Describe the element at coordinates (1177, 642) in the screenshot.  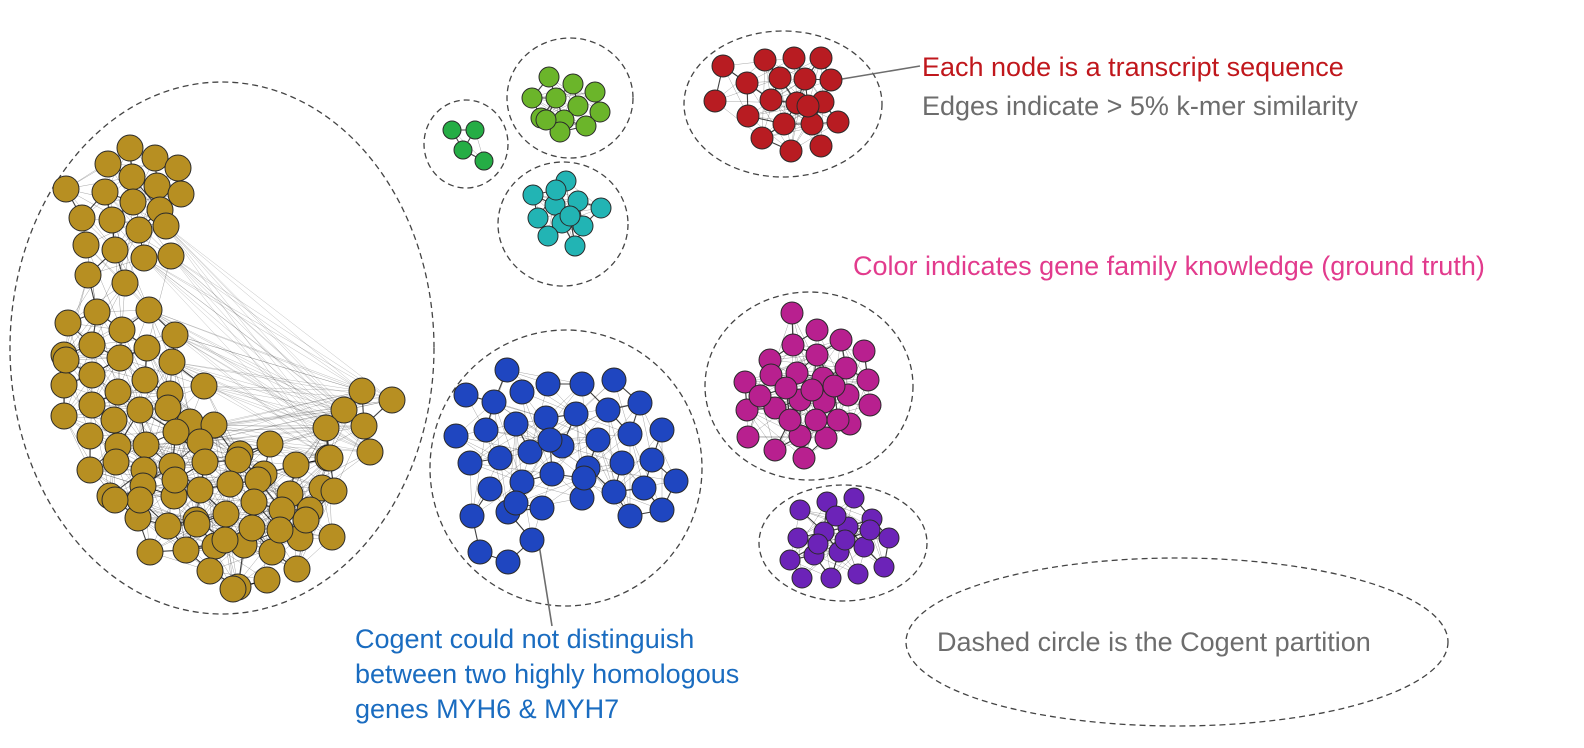
I see `partition-legend-oval` at that location.